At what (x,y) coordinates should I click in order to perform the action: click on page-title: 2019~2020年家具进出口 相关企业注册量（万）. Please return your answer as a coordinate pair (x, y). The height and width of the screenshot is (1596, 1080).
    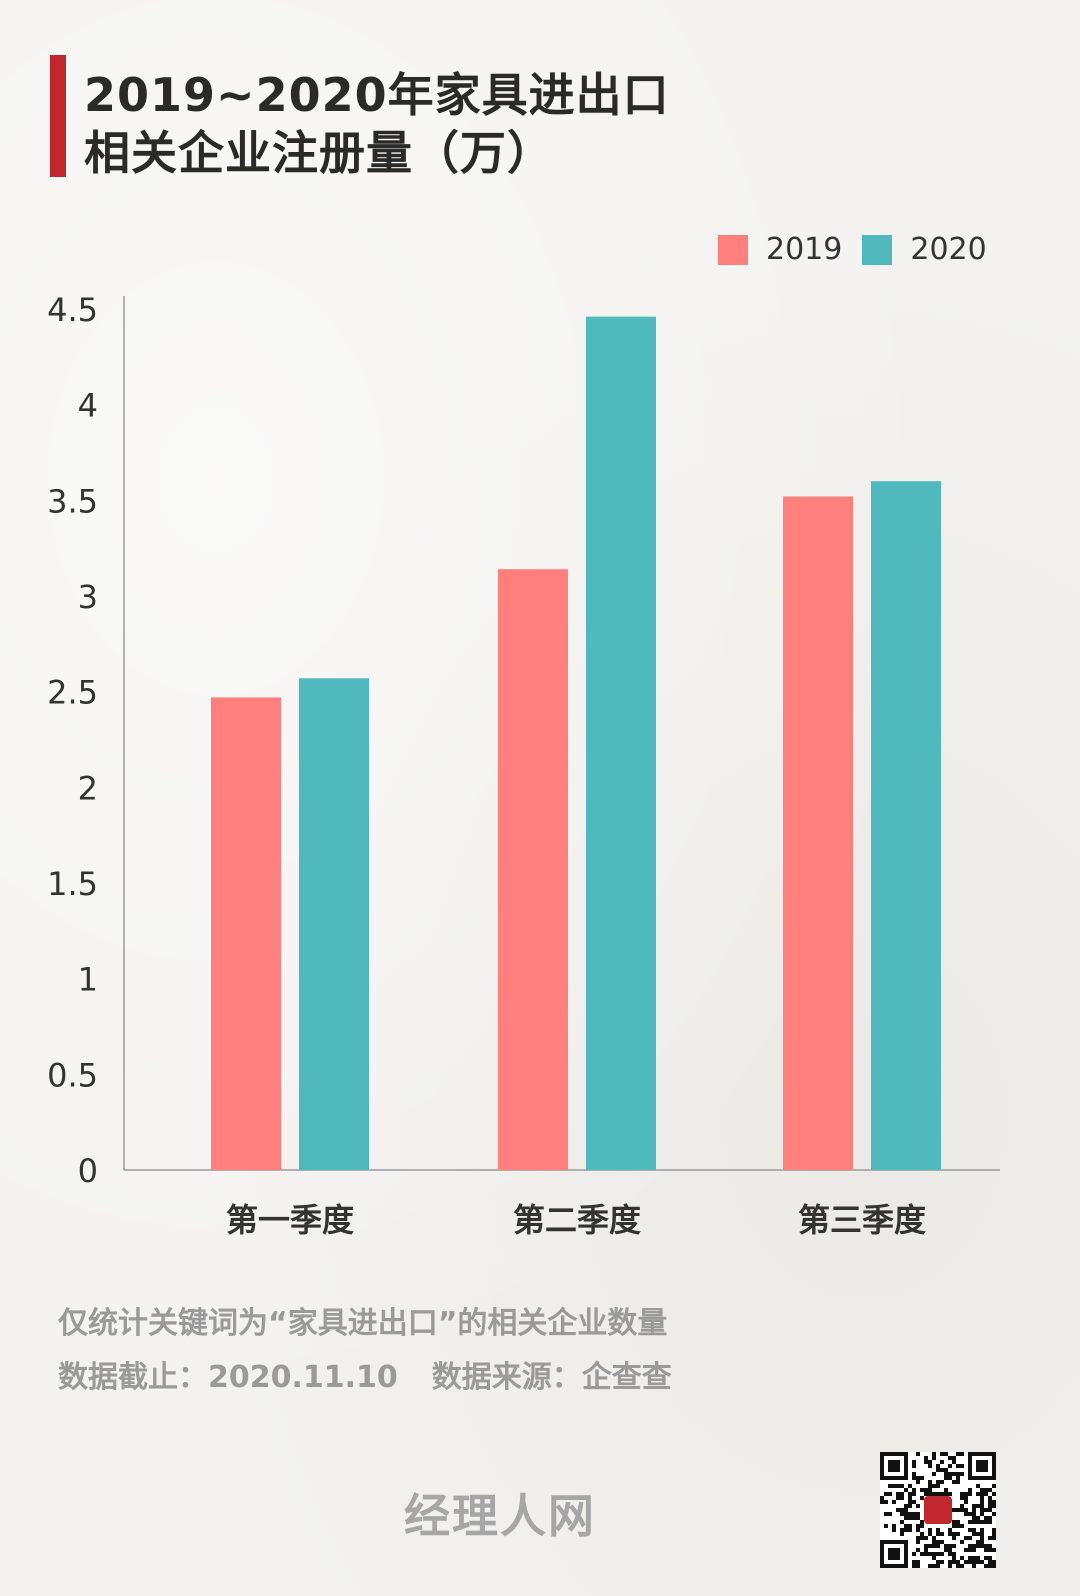
    Looking at the image, I should click on (377, 124).